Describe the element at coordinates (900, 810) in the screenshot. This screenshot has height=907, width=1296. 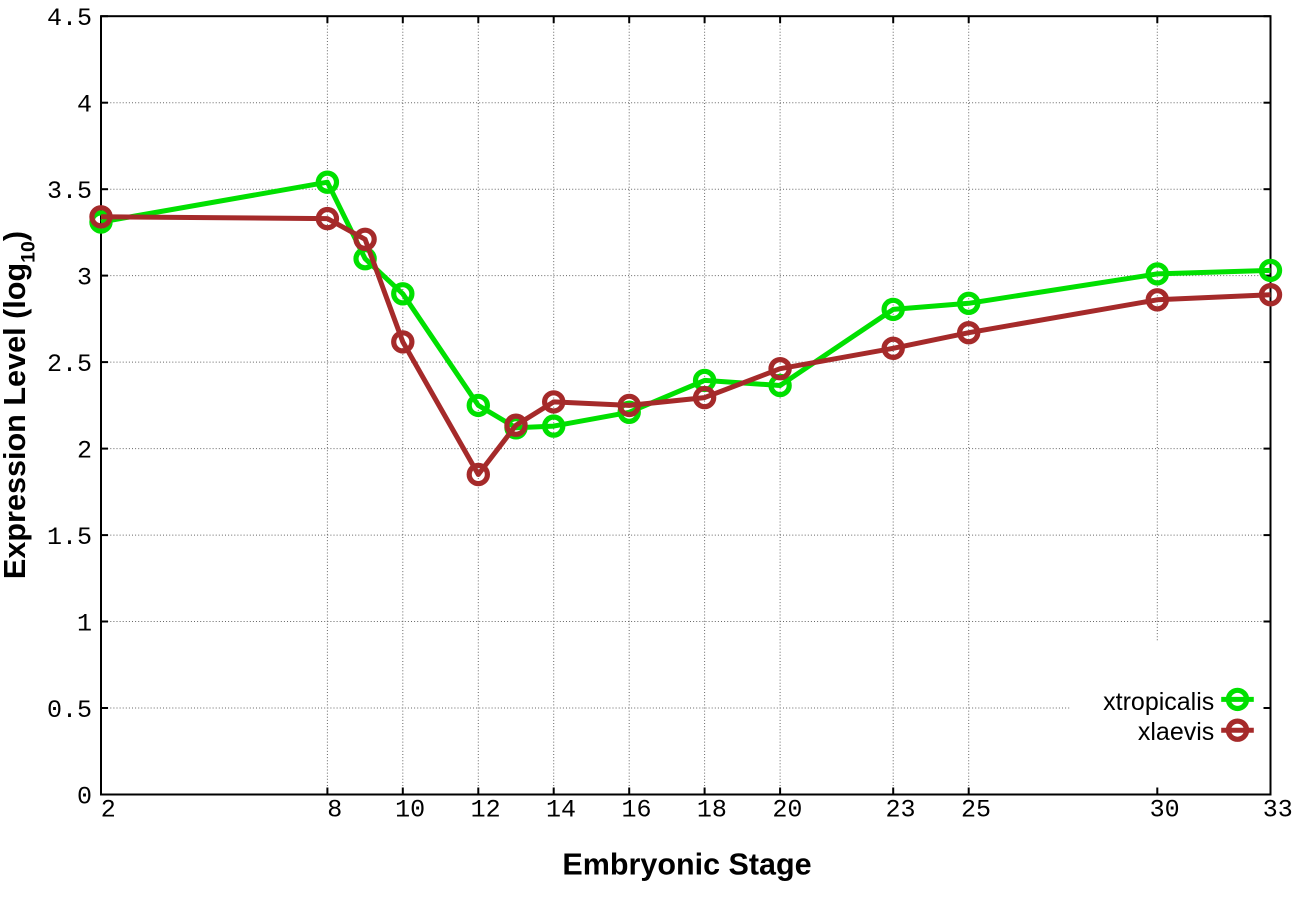
I see `svg-text: 23` at that location.